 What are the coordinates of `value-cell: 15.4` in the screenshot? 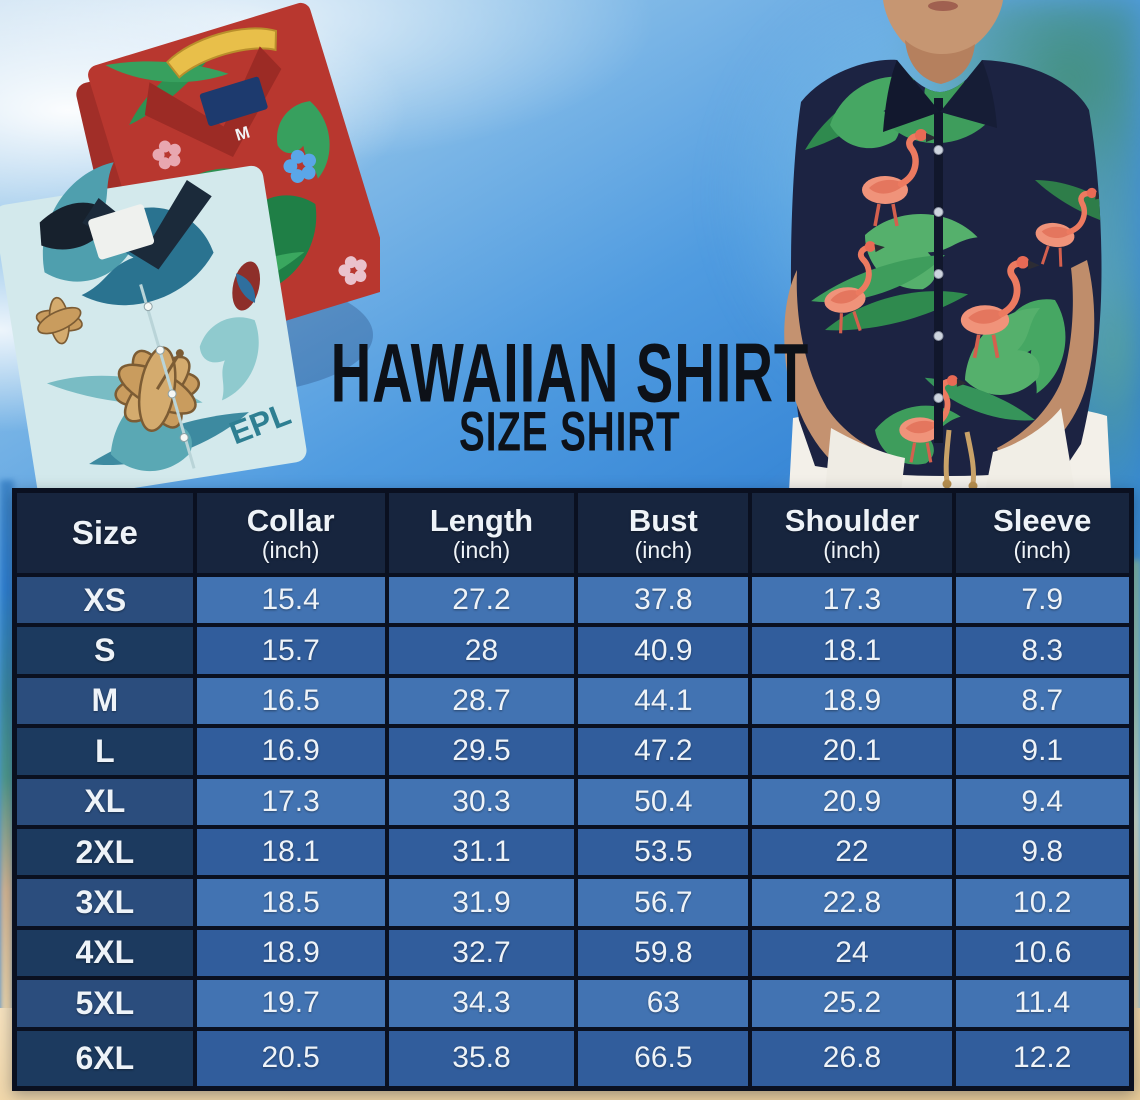 It's located at (290, 600).